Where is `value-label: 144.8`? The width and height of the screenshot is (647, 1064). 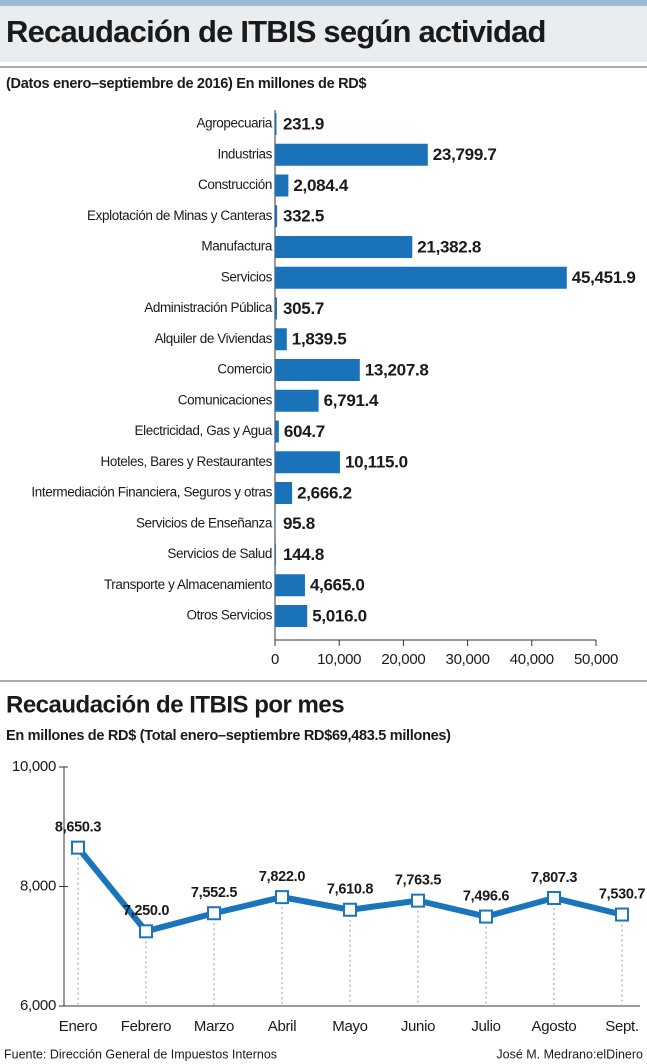 value-label: 144.8 is located at coordinates (303, 554).